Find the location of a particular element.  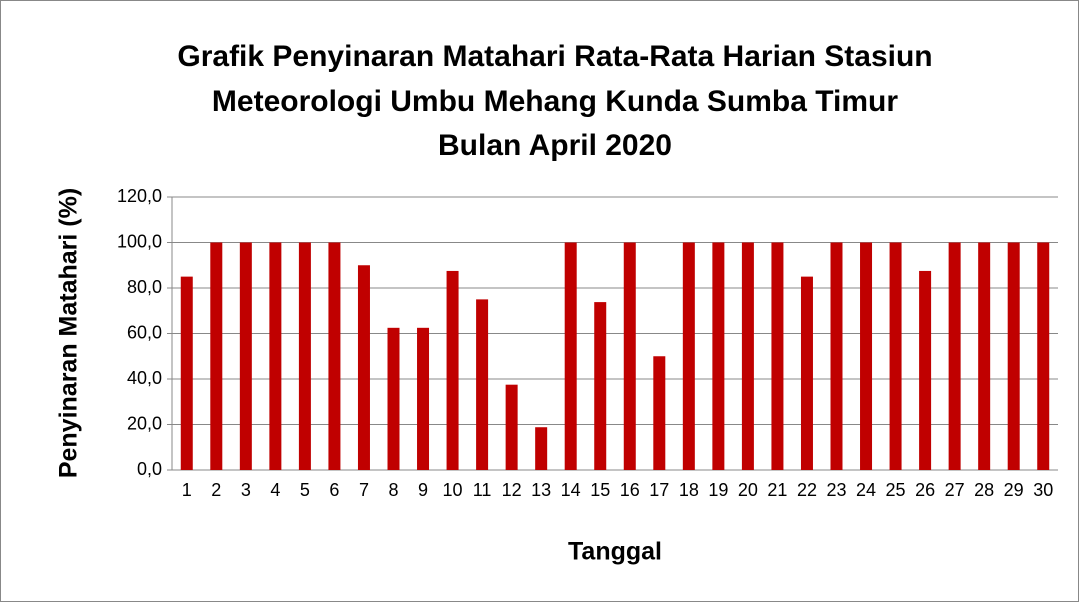

x-tick-label: 22 is located at coordinates (807, 490).